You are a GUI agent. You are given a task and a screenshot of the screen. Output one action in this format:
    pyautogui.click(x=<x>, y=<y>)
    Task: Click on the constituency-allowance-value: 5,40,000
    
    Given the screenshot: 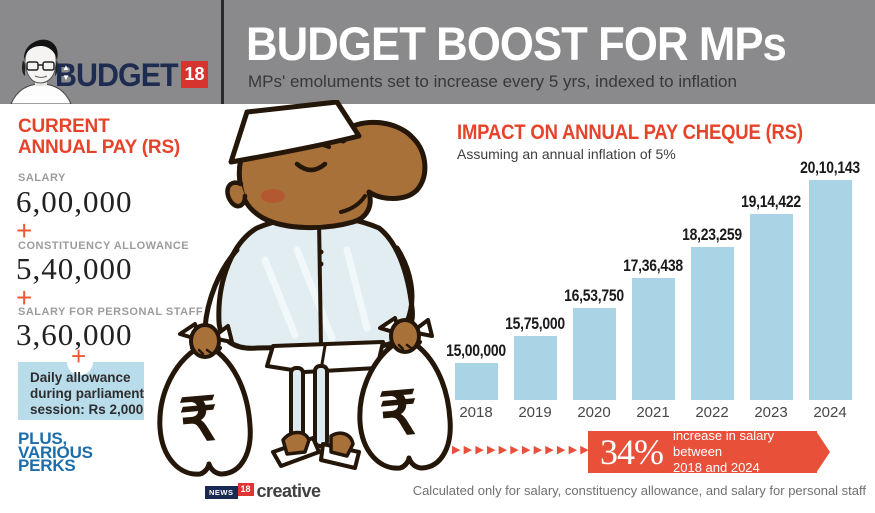 What is the action you would take?
    pyautogui.click(x=74, y=268)
    